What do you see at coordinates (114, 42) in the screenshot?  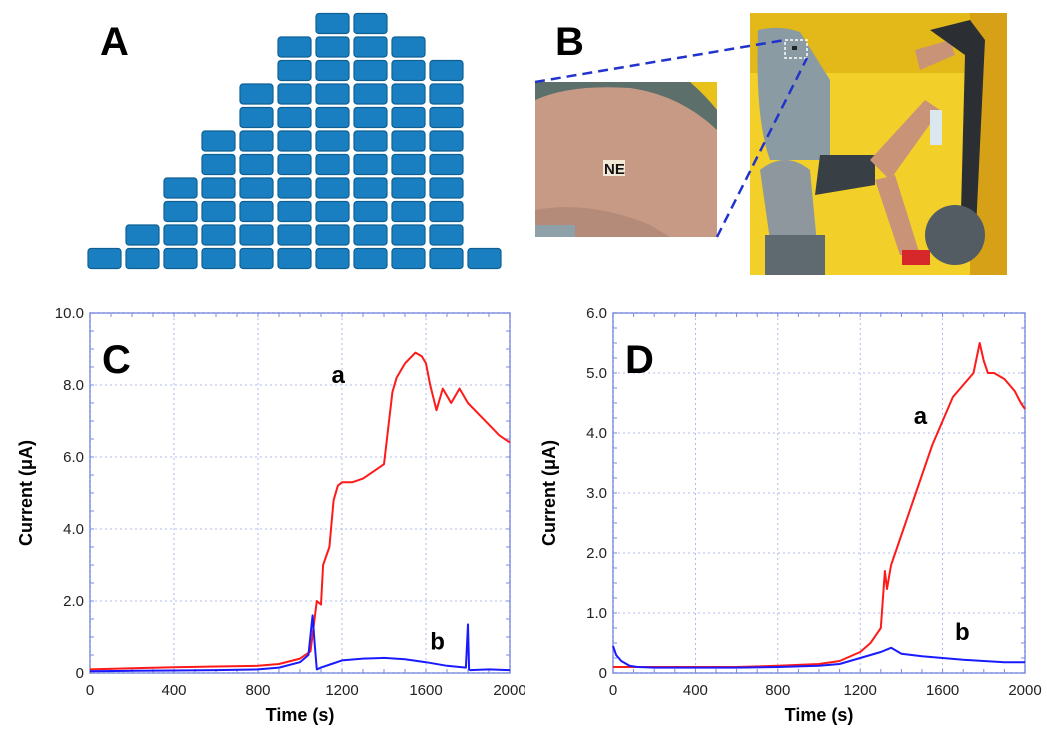 I see `panel-letter-a: A` at bounding box center [114, 42].